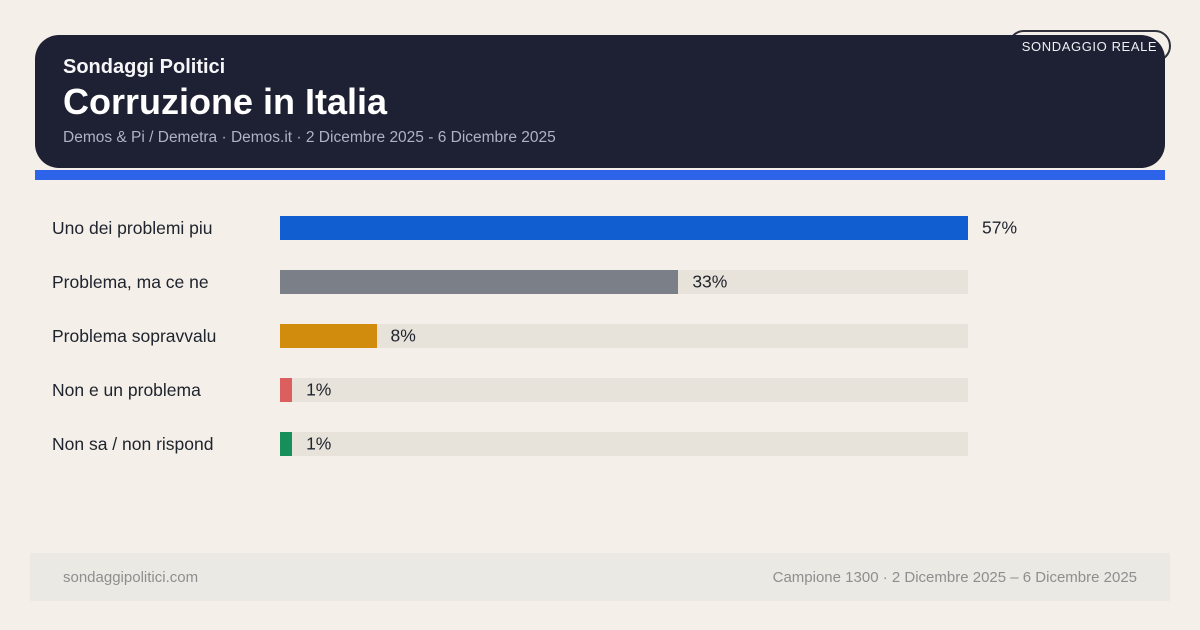  I want to click on bar-value-label: 57%, so click(1000, 227).